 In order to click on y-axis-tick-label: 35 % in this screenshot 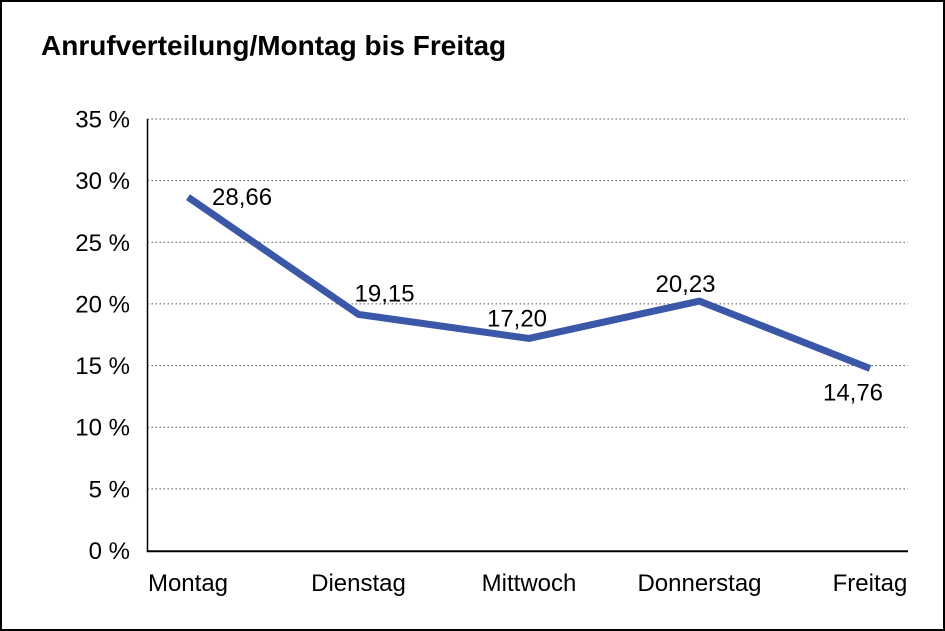, I will do `click(102, 120)`.